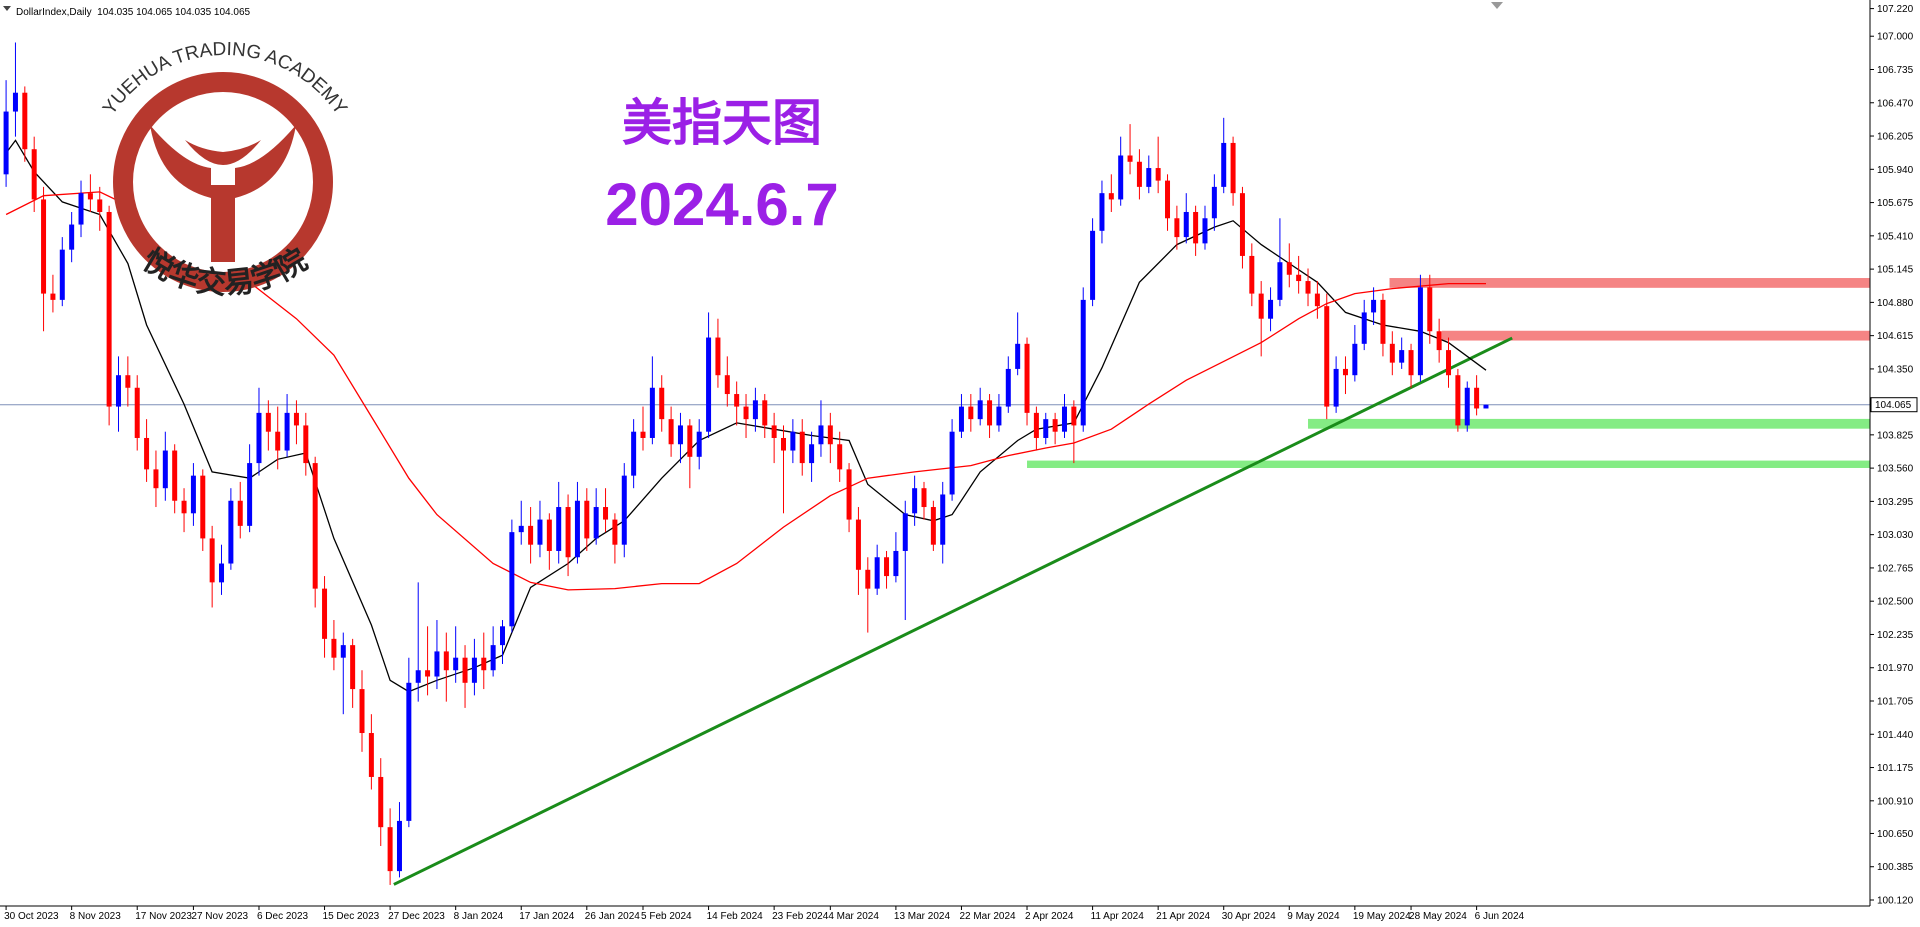  What do you see at coordinates (1895, 37) in the screenshot?
I see `y-tick-label: 107.000` at bounding box center [1895, 37].